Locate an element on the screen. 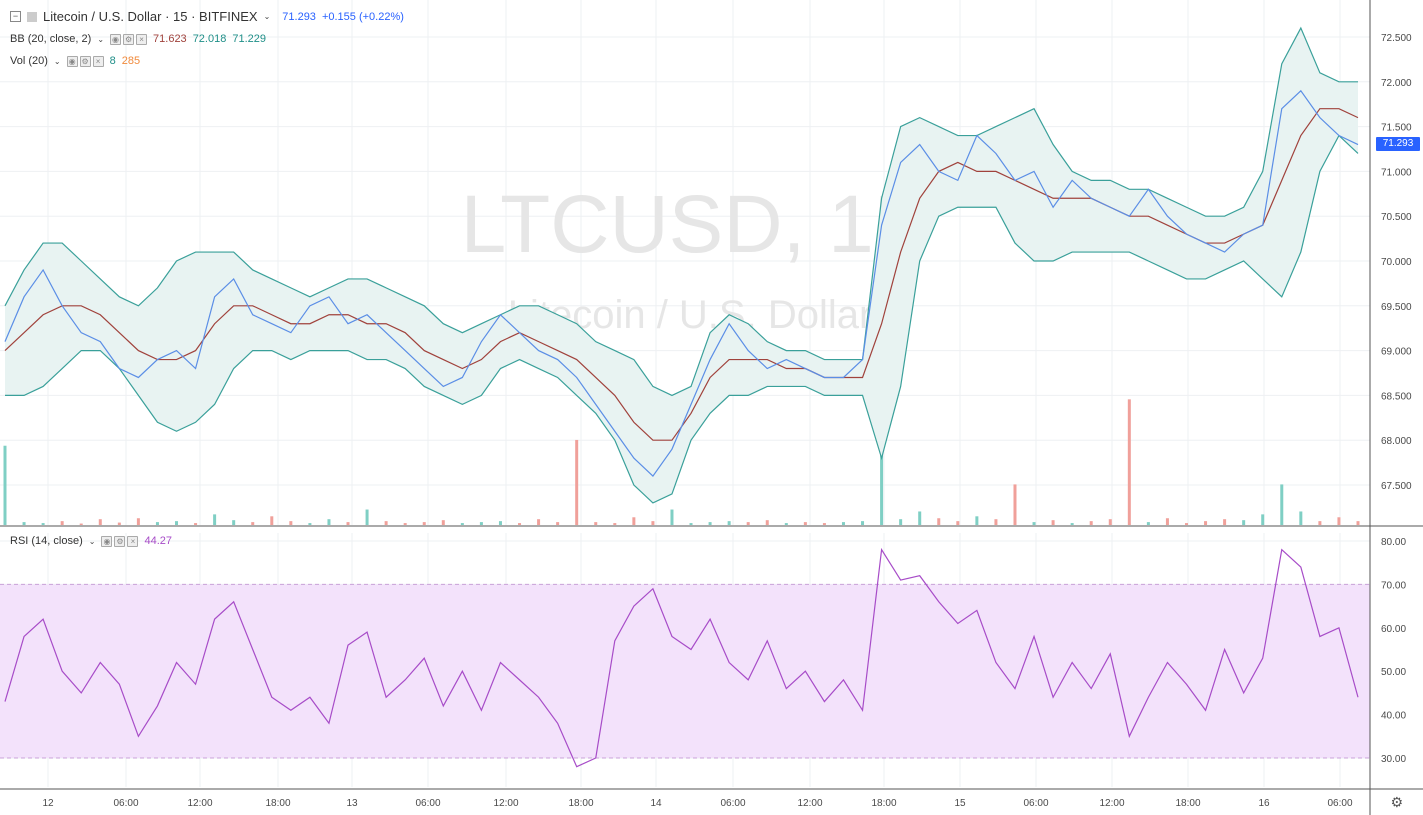 This screenshot has width=1423, height=815. time-tick-label: 13 is located at coordinates (352, 803).